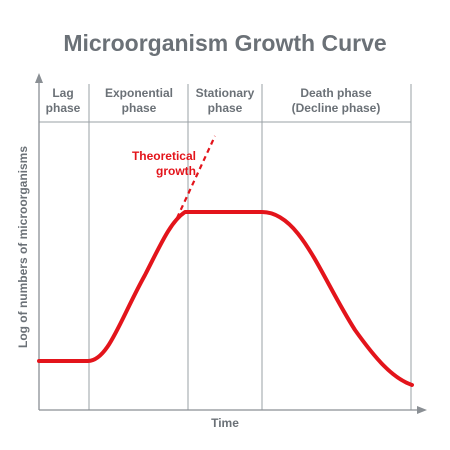 The width and height of the screenshot is (450, 450). Describe the element at coordinates (225, 108) in the screenshot. I see `phase-label-stationary-line2: phase` at that location.